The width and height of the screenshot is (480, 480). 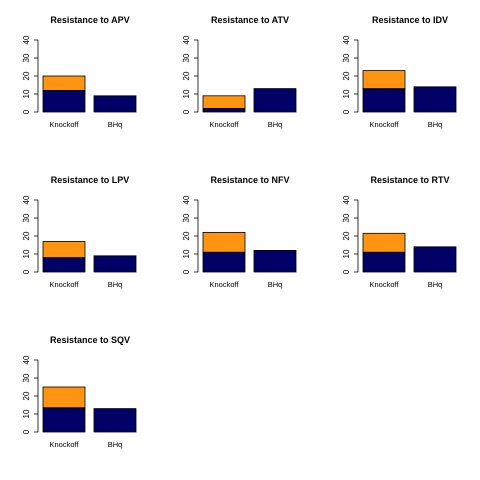 I want to click on chart-panel-5: Resistance to NFV 0 10 20 30 40 Knockoff BHq, so click(x=239, y=232).